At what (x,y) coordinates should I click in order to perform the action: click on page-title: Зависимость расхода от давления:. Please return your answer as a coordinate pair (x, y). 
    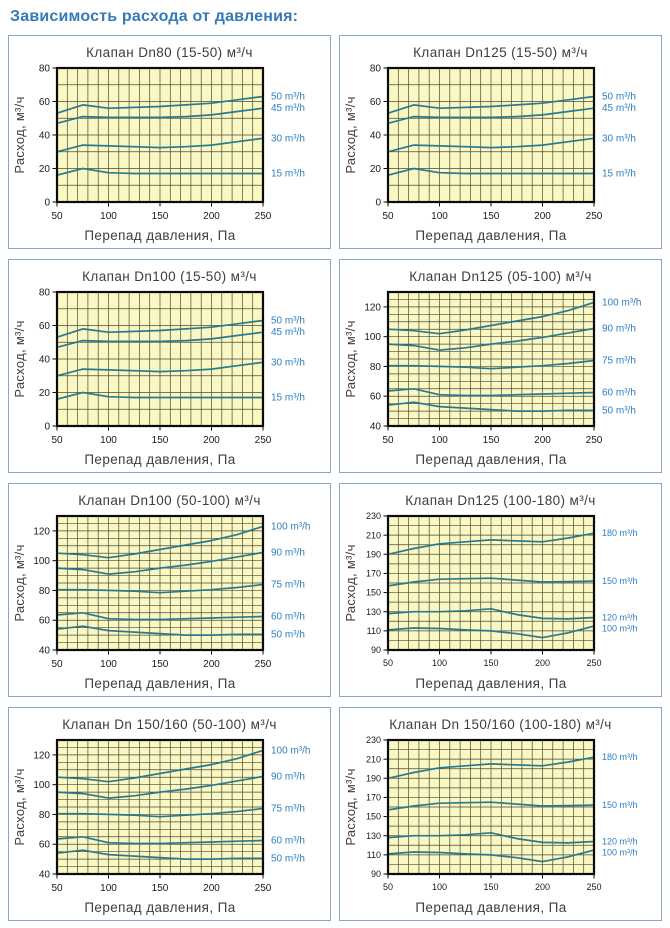
    Looking at the image, I should click on (154, 16).